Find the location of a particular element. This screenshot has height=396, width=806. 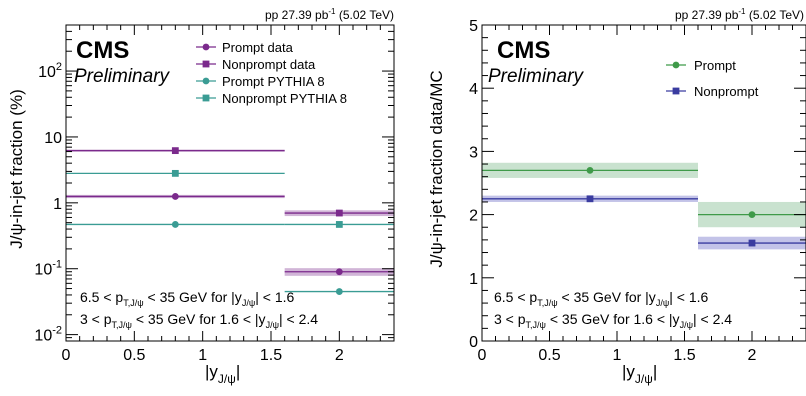

y-tick-label: 10⁻¹ is located at coordinates (48, 269).